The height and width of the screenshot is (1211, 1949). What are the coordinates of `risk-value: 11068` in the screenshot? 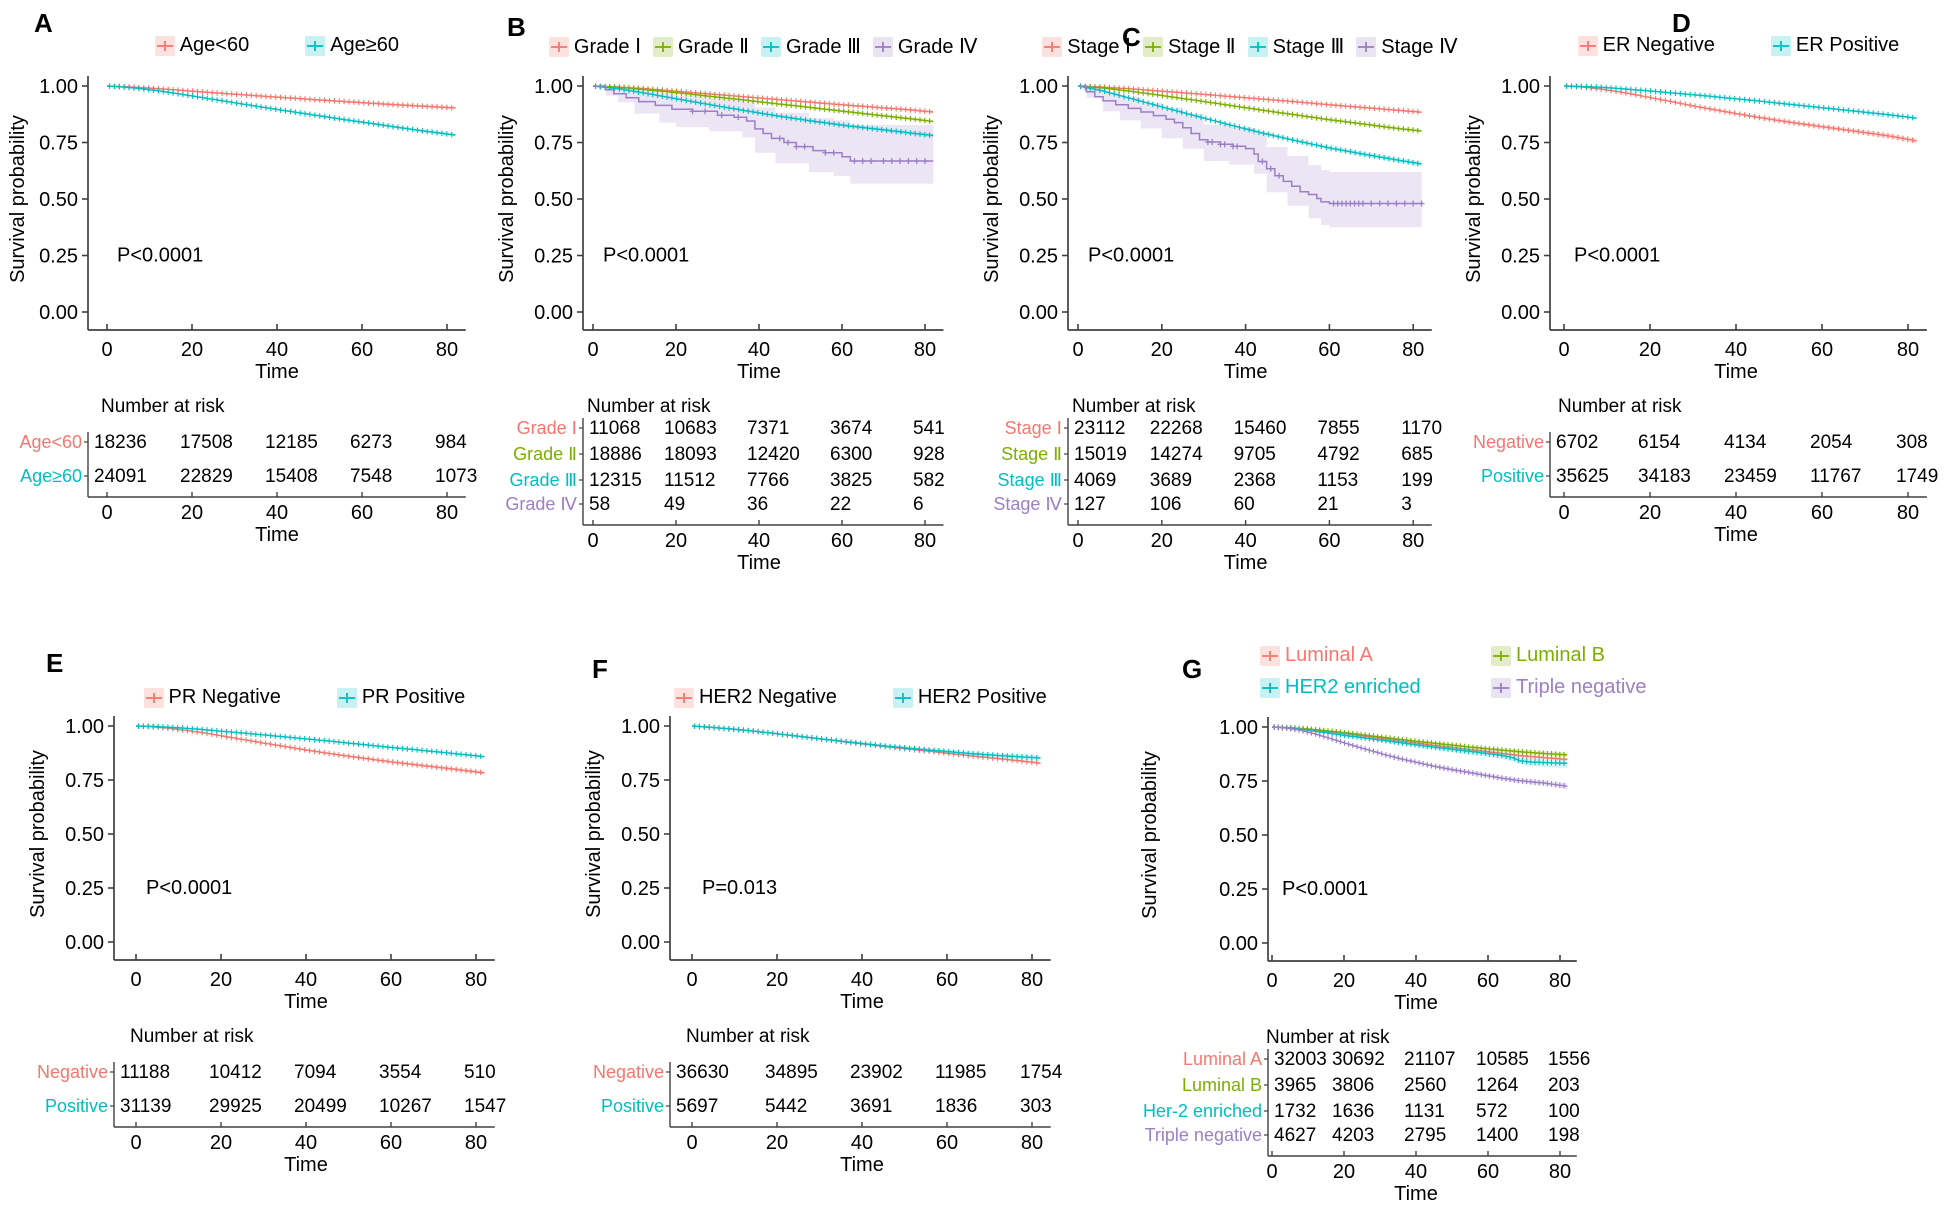 It's located at (614, 428).